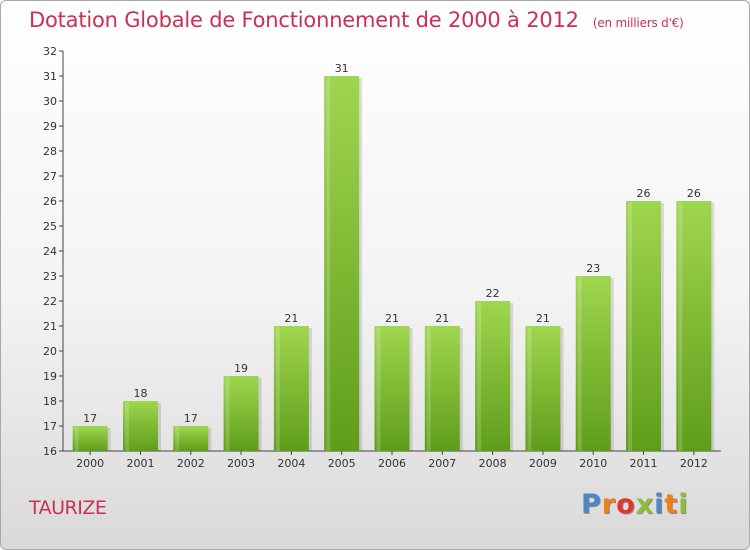  Describe the element at coordinates (50, 301) in the screenshot. I see `y-tick-label: 22` at that location.